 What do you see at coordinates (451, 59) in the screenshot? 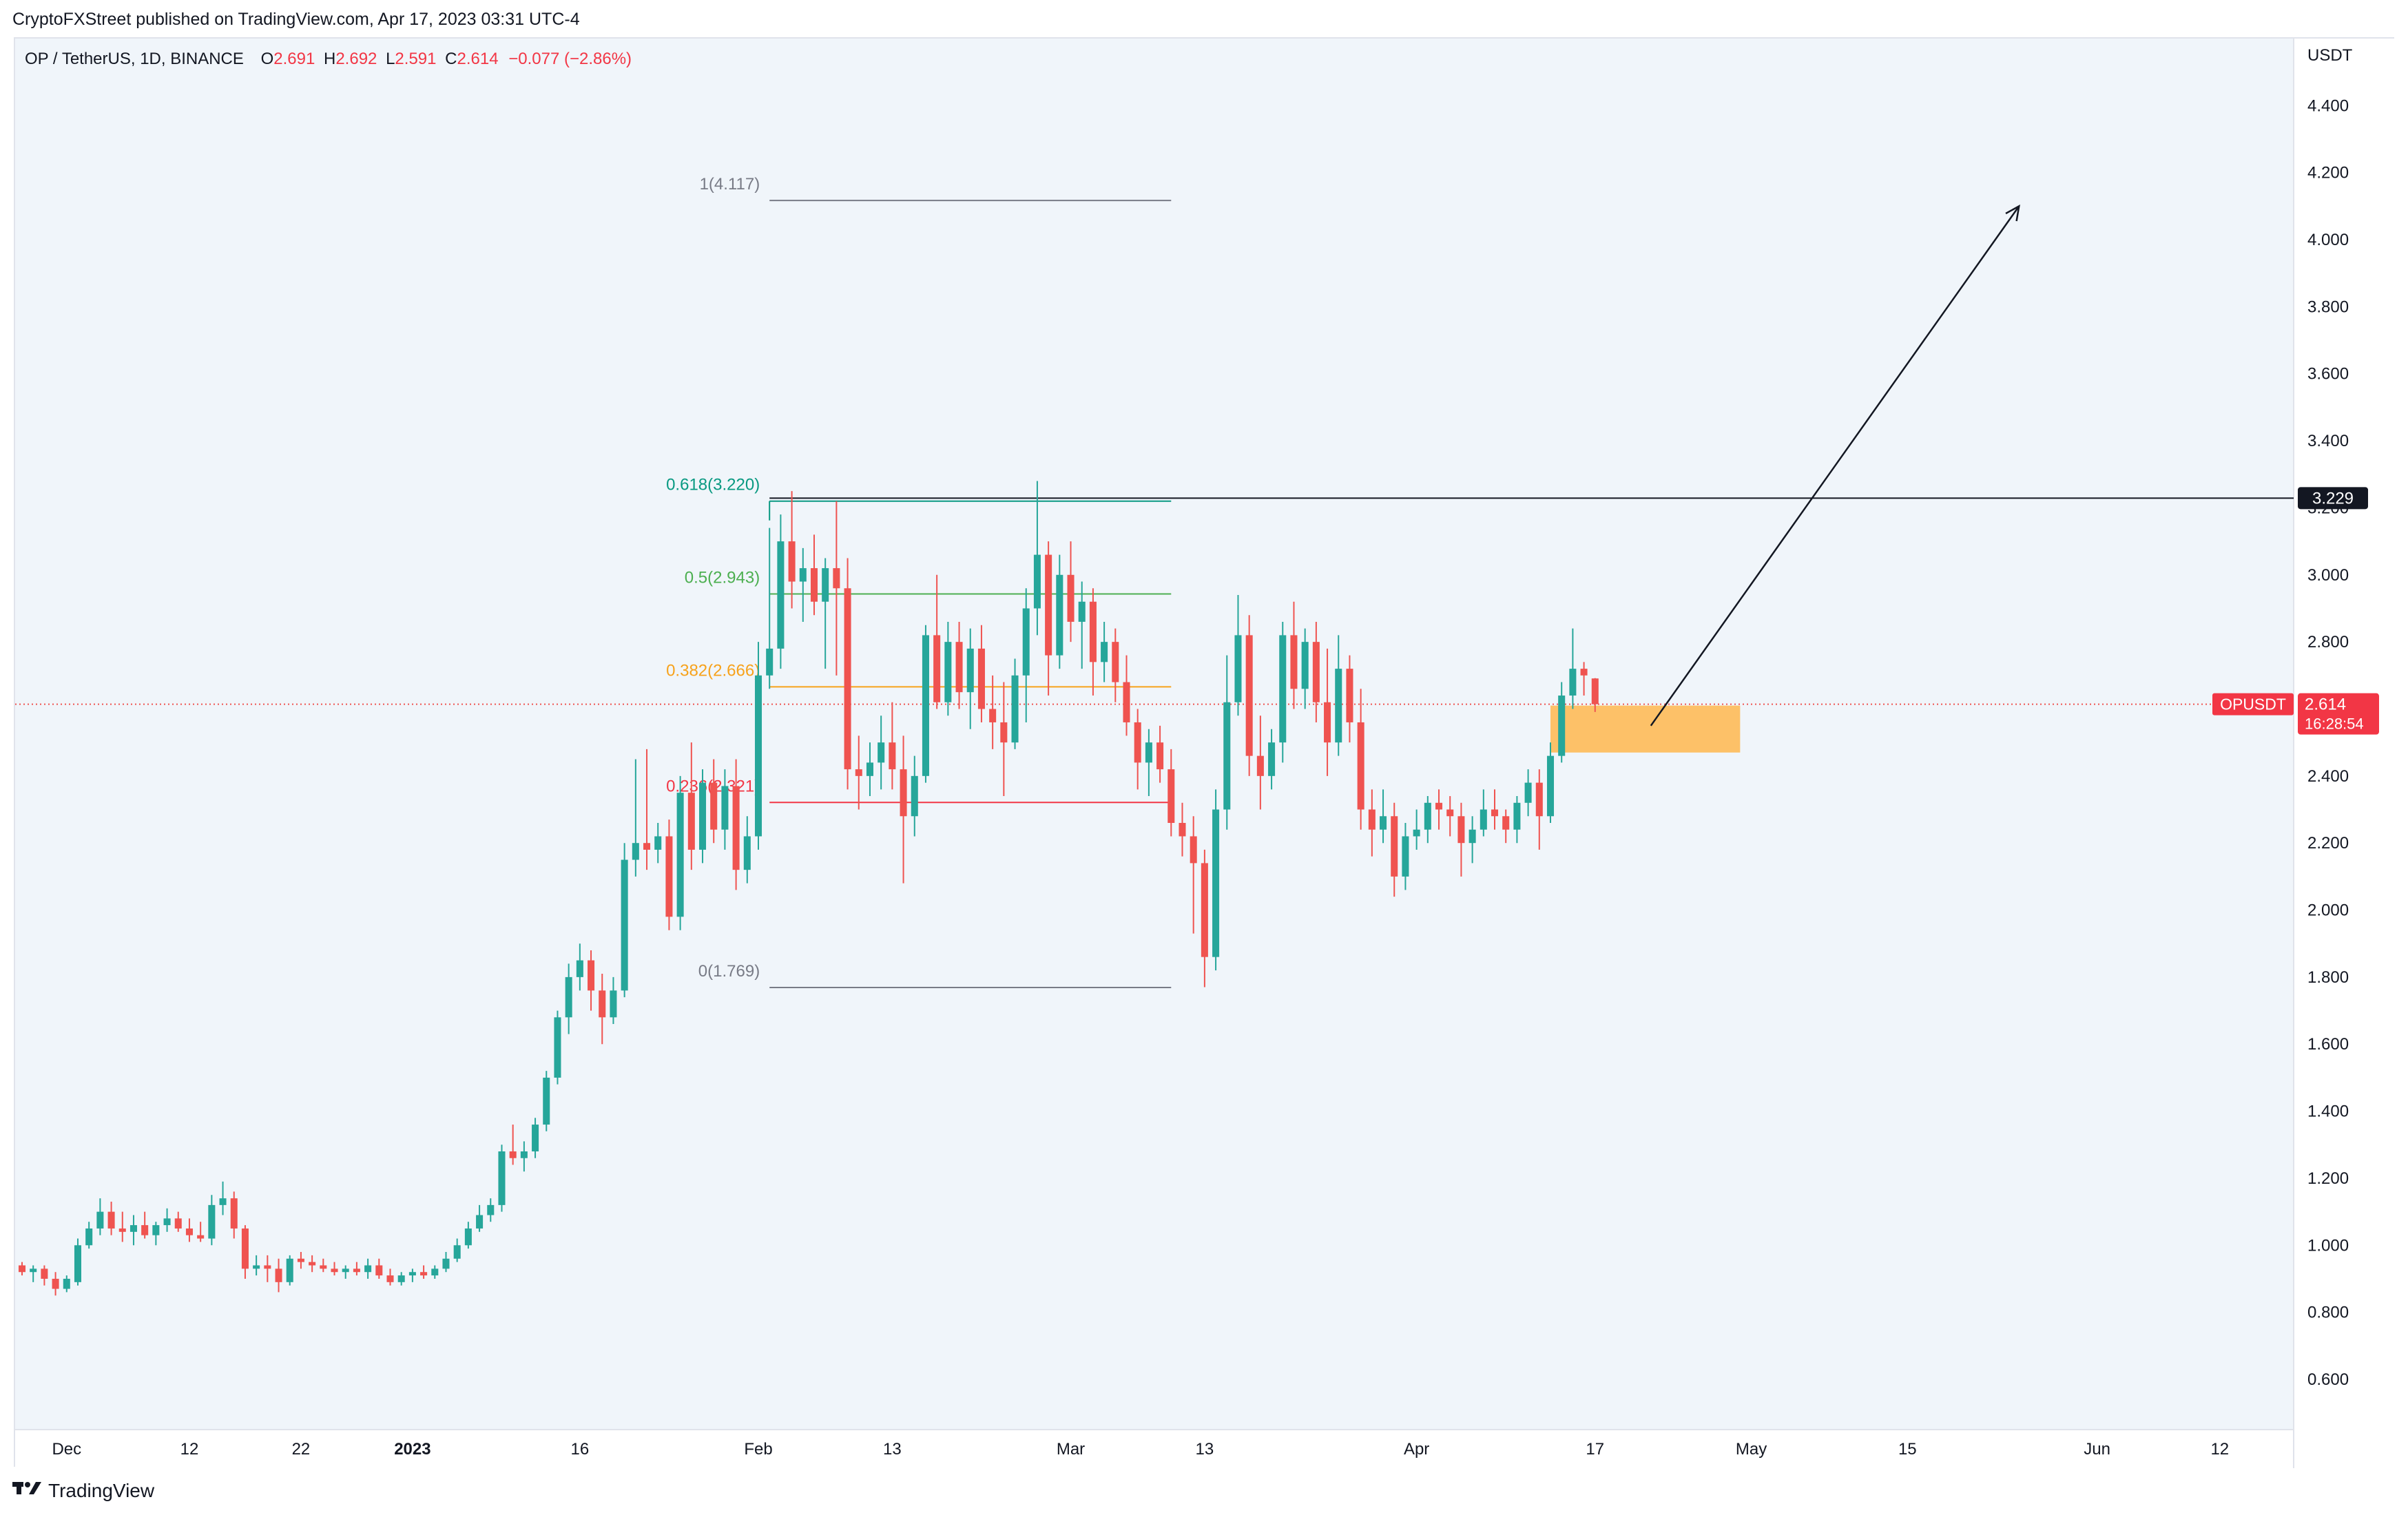
I see `close-label: C` at bounding box center [451, 59].